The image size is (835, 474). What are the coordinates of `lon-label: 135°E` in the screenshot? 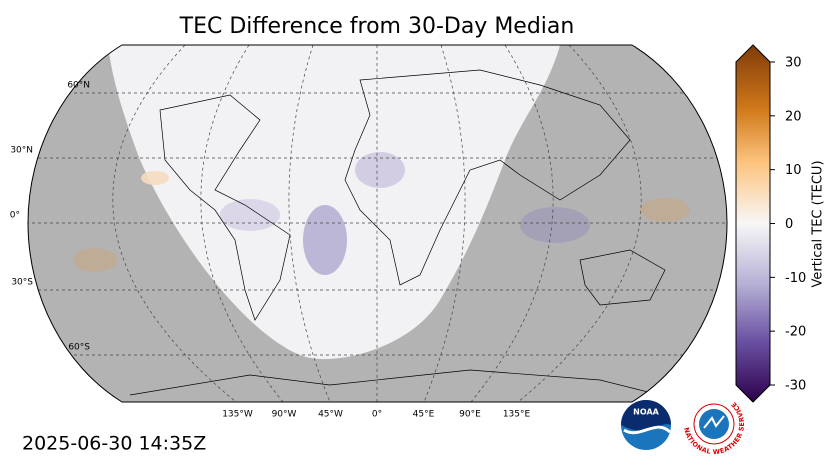 It's located at (517, 415).